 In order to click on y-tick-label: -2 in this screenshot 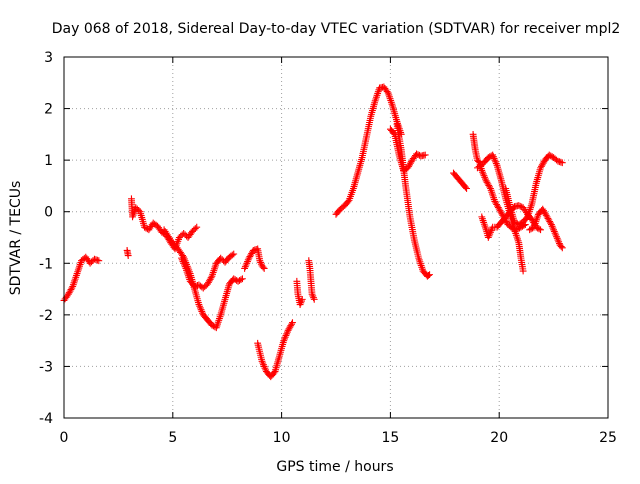, I will do `click(46, 316)`.